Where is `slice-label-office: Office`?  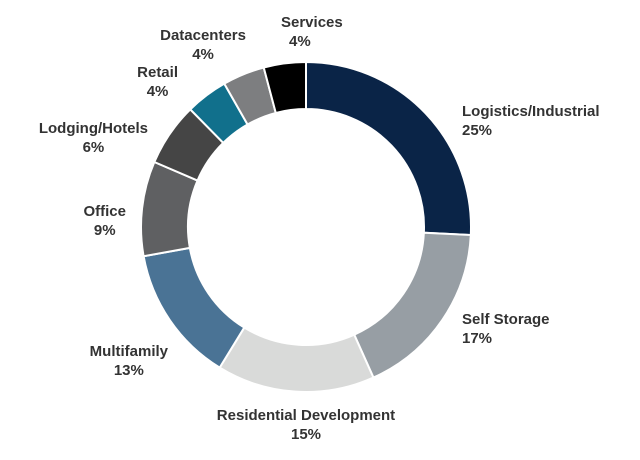
slice-label-office: Office is located at coordinates (104, 211).